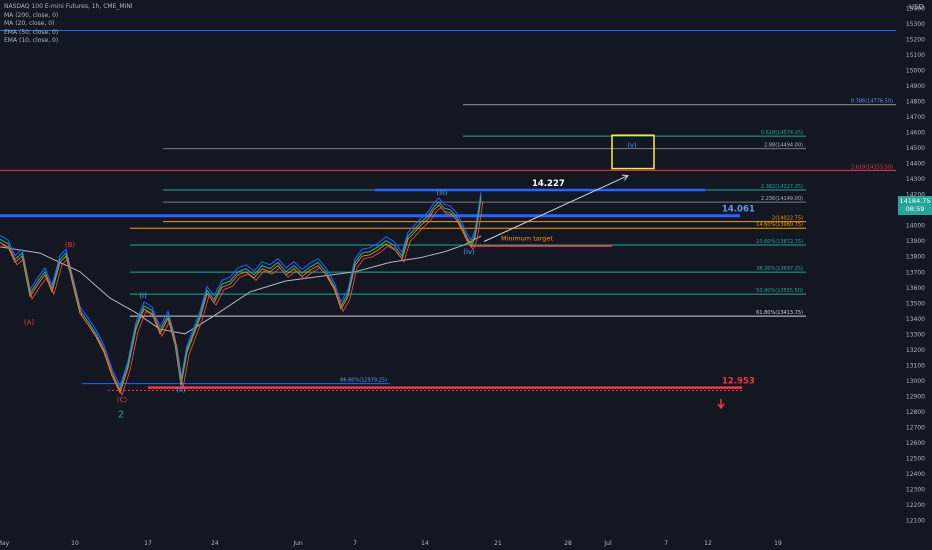  Describe the element at coordinates (632, 146) in the screenshot. I see `wave-label: (v)` at that location.